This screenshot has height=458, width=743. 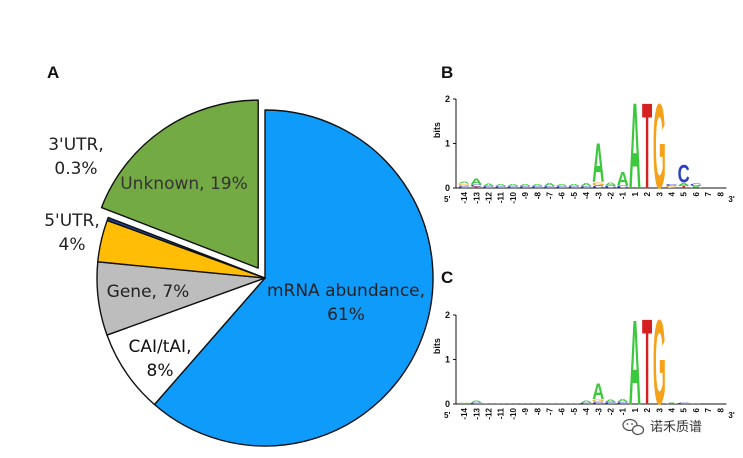 What do you see at coordinates (489, 413) in the screenshot?
I see `x-tick-label: -12` at bounding box center [489, 413].